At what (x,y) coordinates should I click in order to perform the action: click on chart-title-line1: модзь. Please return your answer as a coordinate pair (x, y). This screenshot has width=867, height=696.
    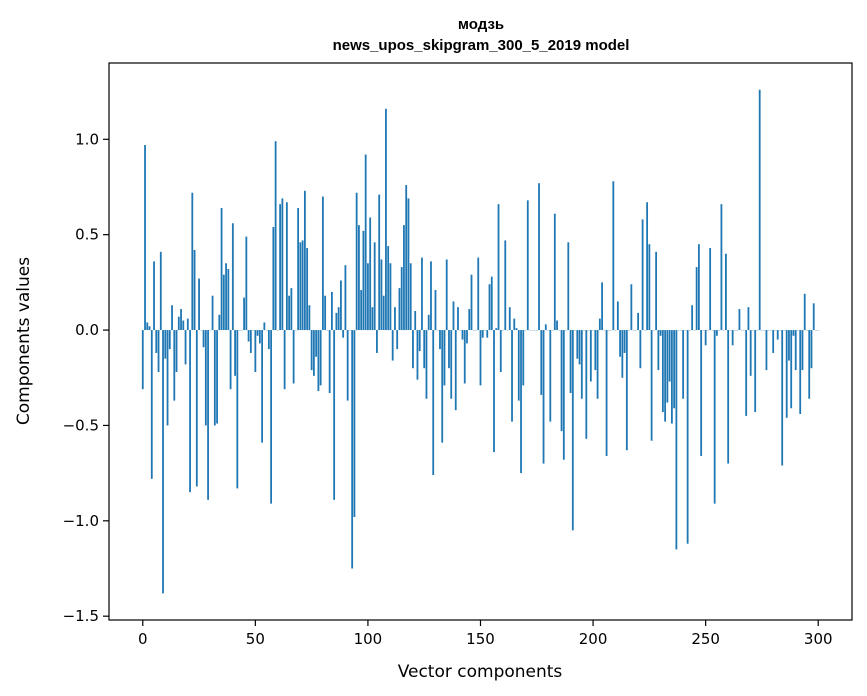
    Looking at the image, I should click on (481, 24).